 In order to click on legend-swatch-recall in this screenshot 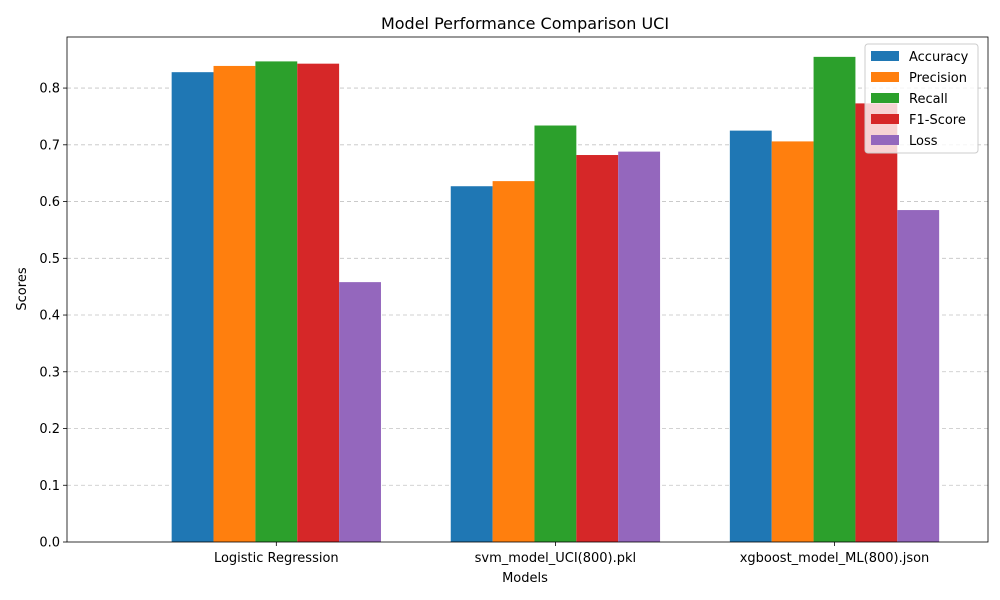, I will do `click(885, 98)`.